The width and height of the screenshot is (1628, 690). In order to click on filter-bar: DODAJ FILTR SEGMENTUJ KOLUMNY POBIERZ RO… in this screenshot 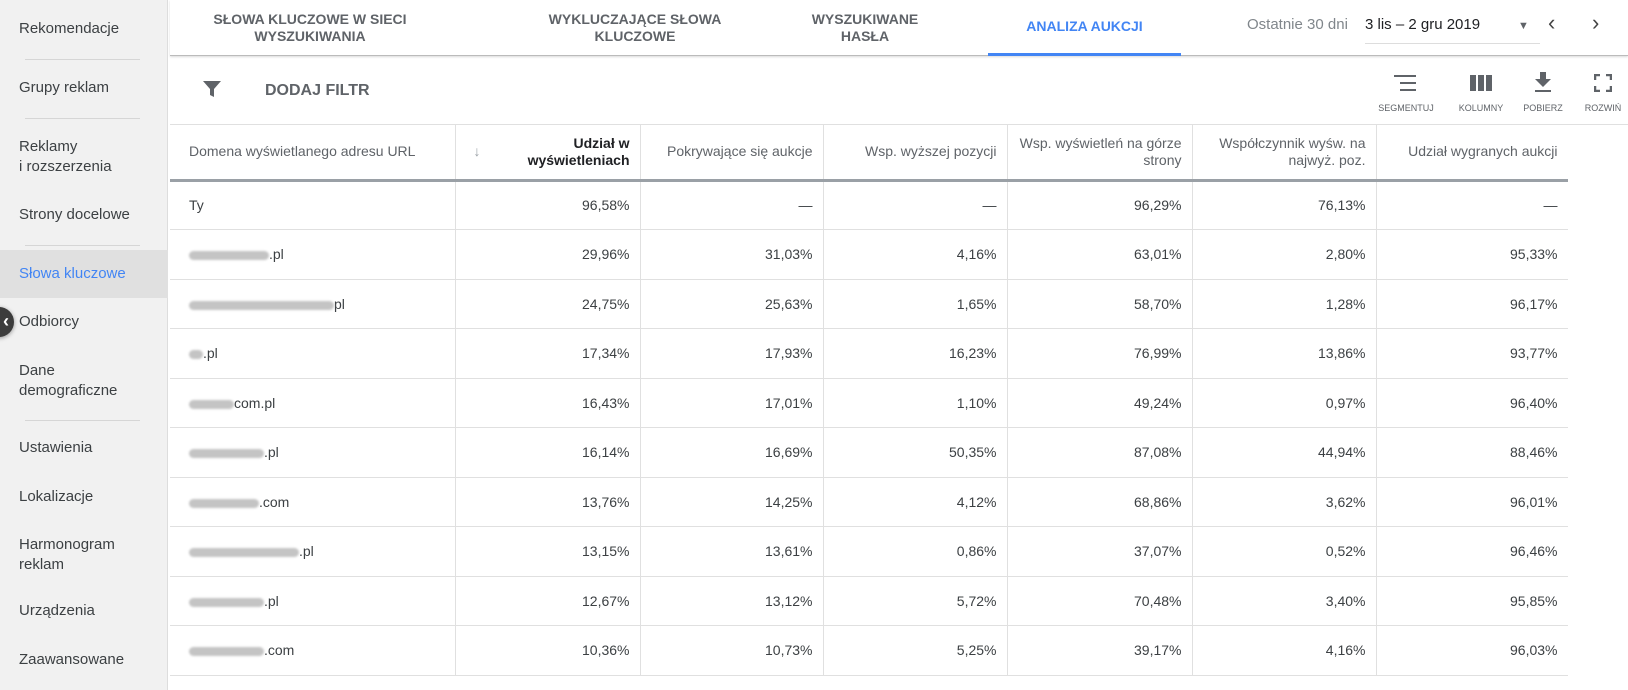, I will do `click(899, 91)`.